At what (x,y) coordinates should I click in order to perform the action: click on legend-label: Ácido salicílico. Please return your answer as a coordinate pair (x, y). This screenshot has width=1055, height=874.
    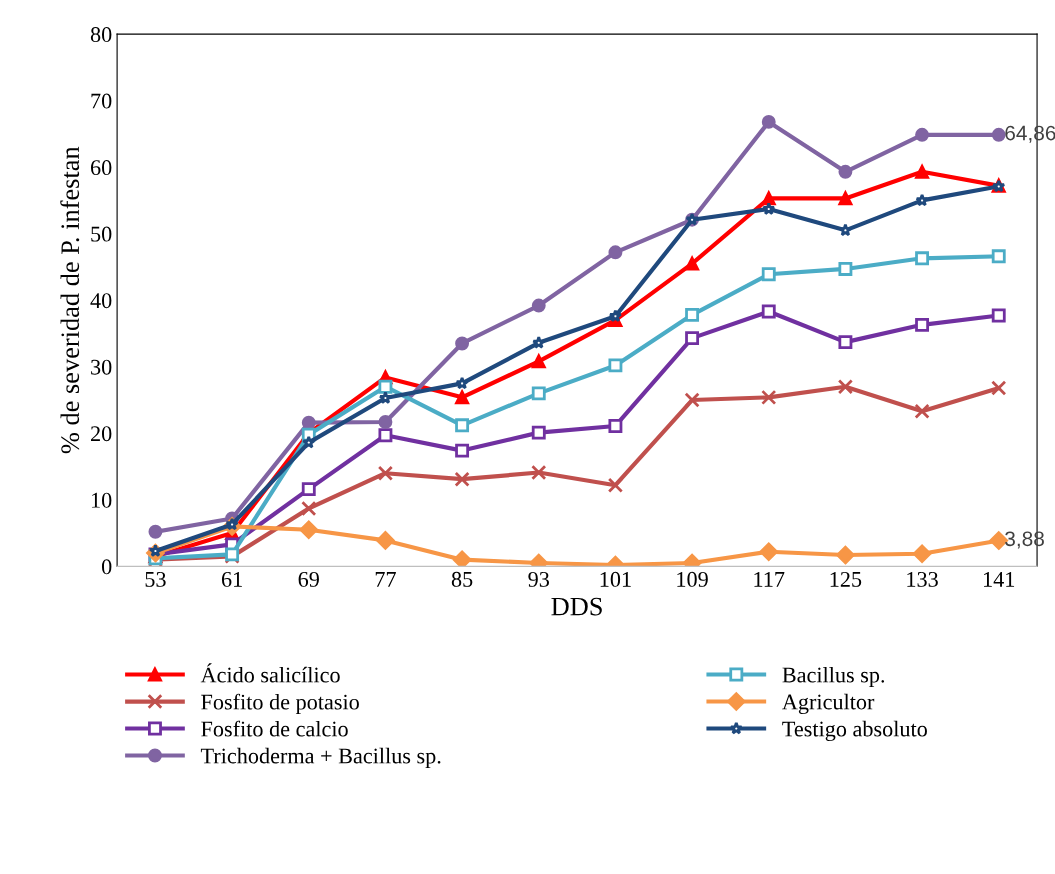
    Looking at the image, I should click on (270, 673).